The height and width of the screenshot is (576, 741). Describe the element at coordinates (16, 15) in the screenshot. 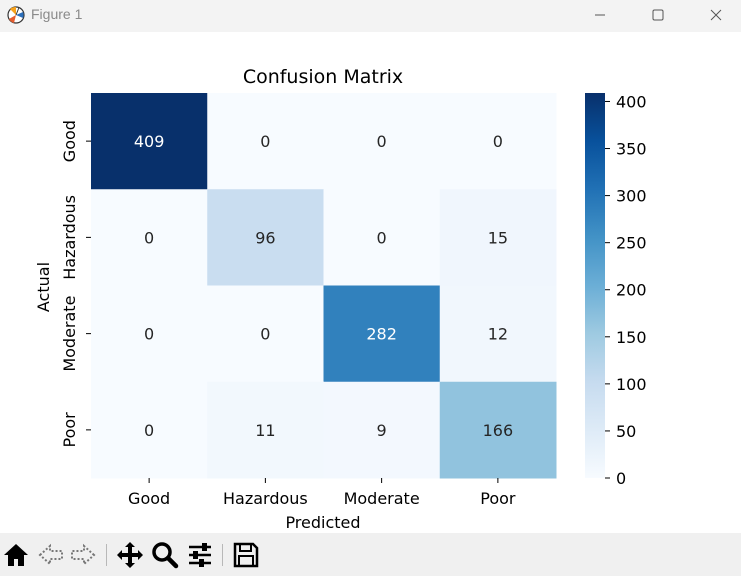

I see `matplotlib-icon` at that location.